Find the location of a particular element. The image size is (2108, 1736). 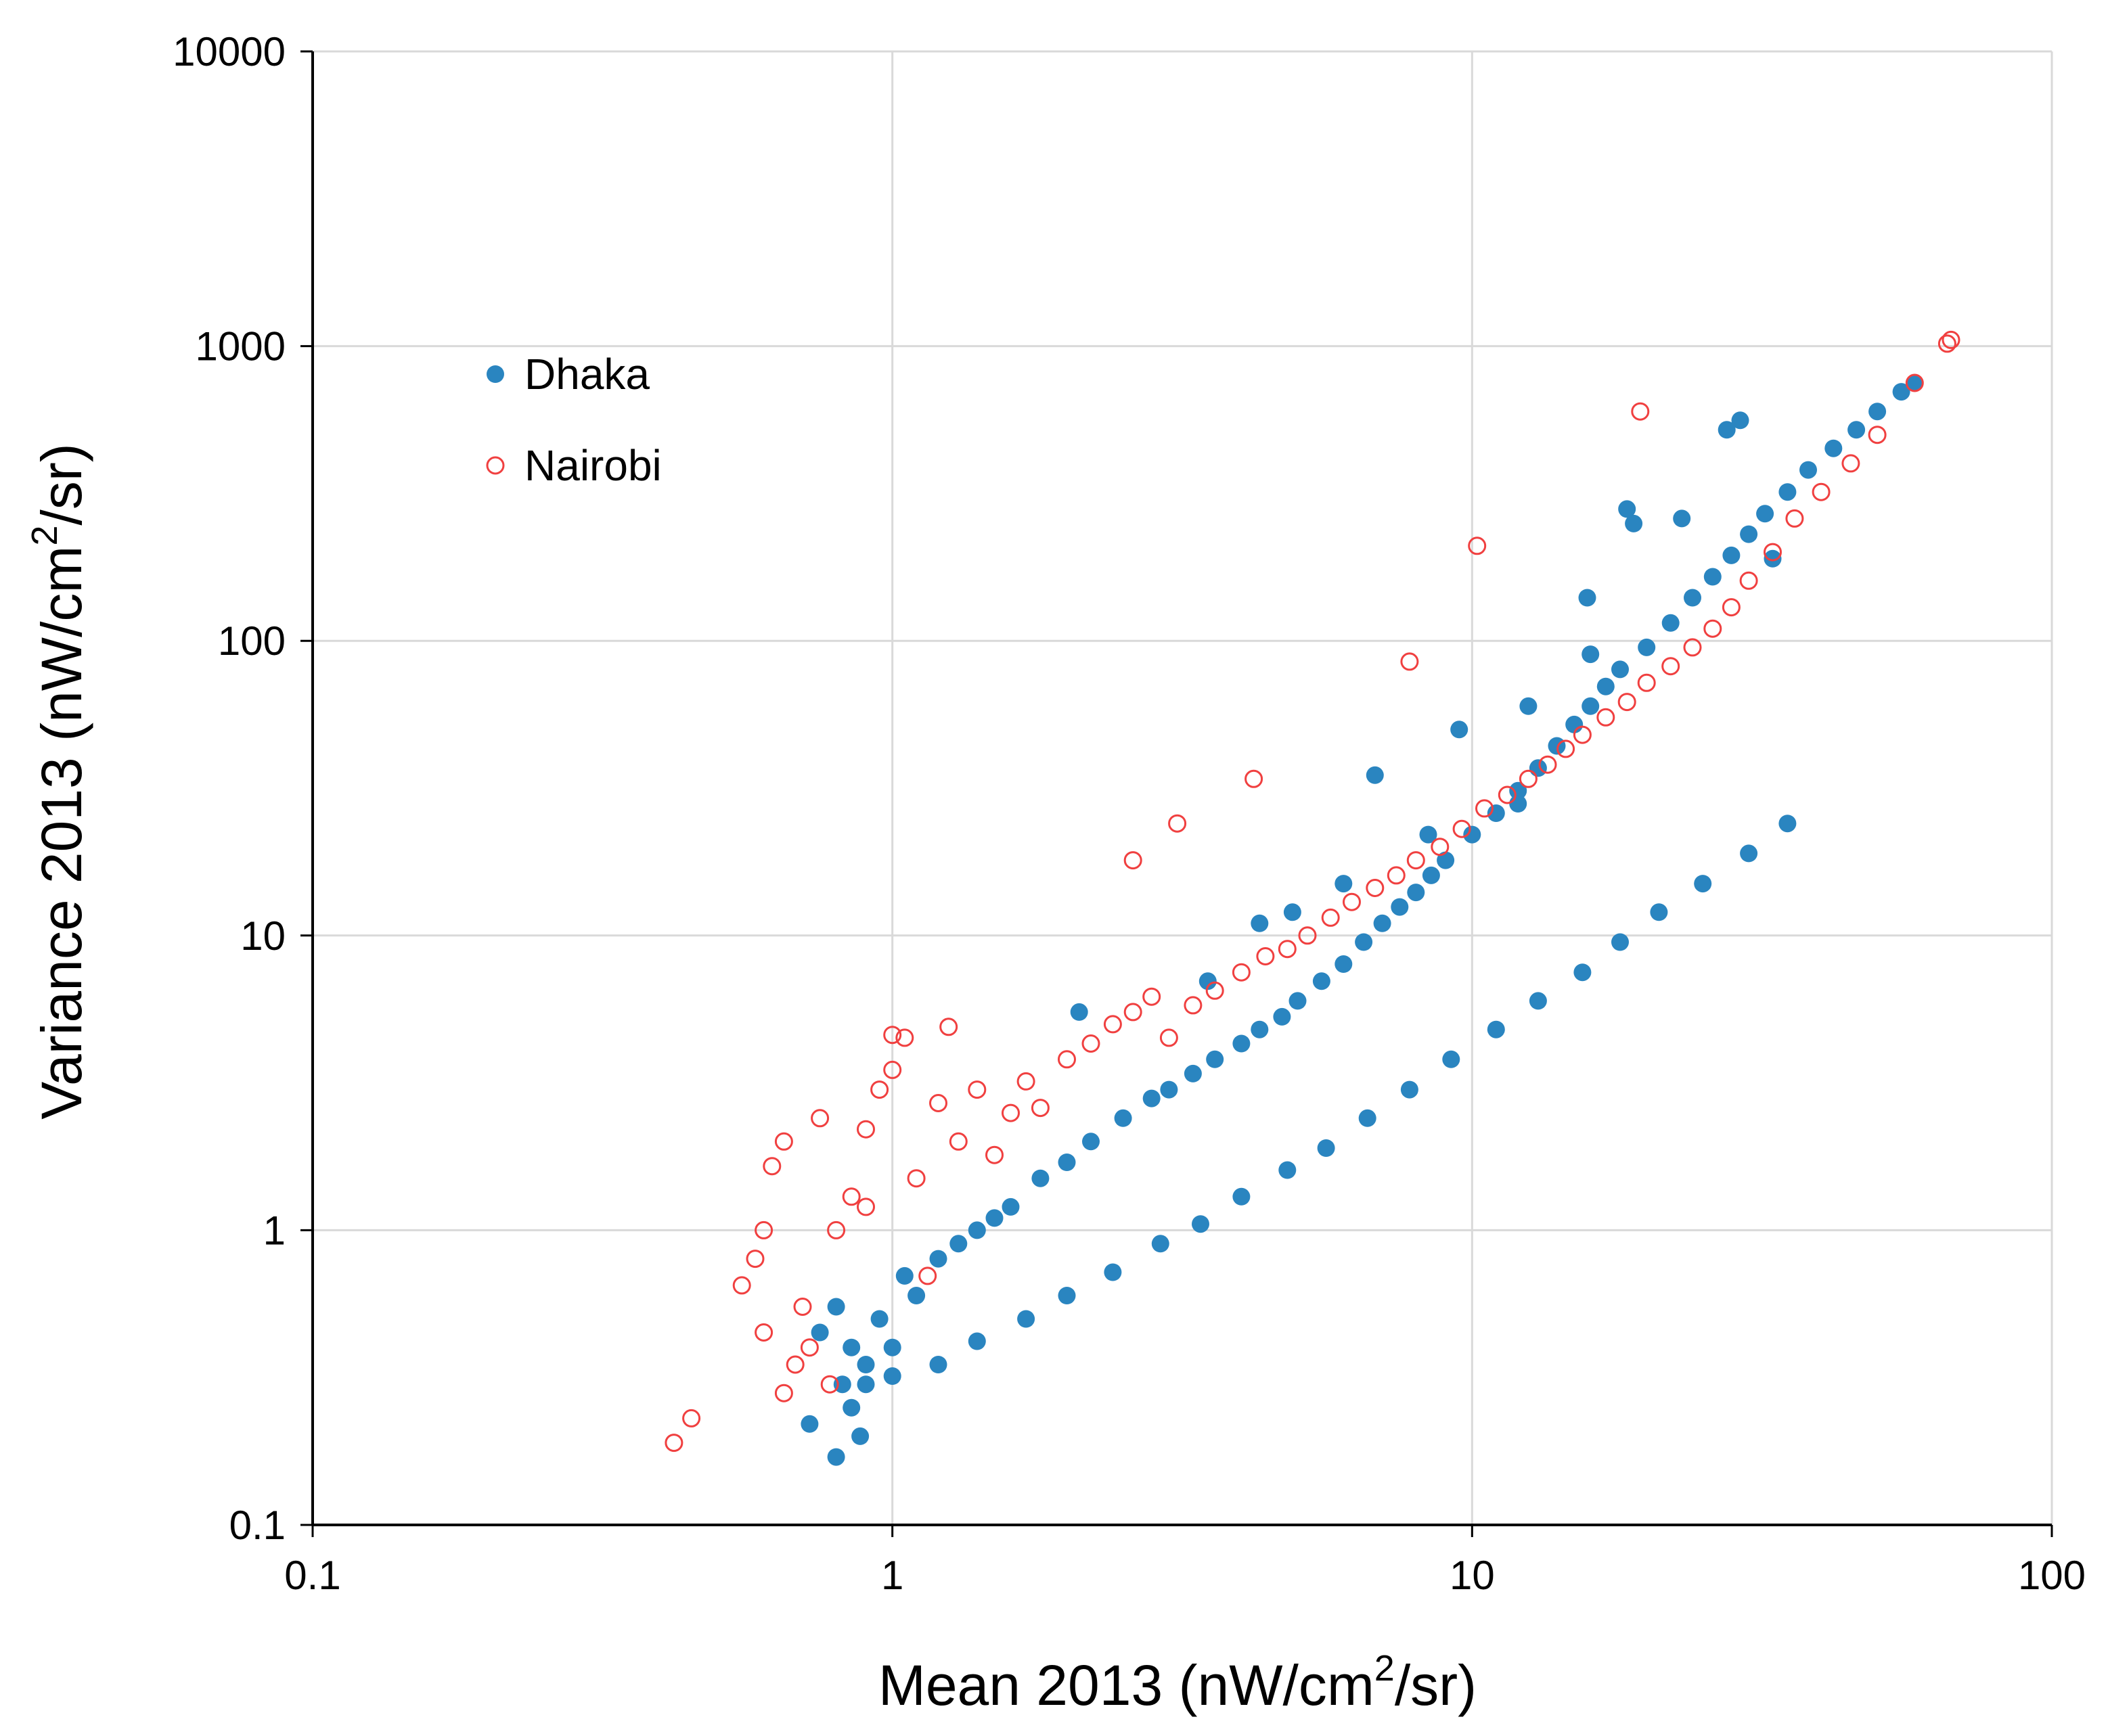

y-axis-title-main: Variance 2013 (nW/cm is located at coordinates (62, 833).